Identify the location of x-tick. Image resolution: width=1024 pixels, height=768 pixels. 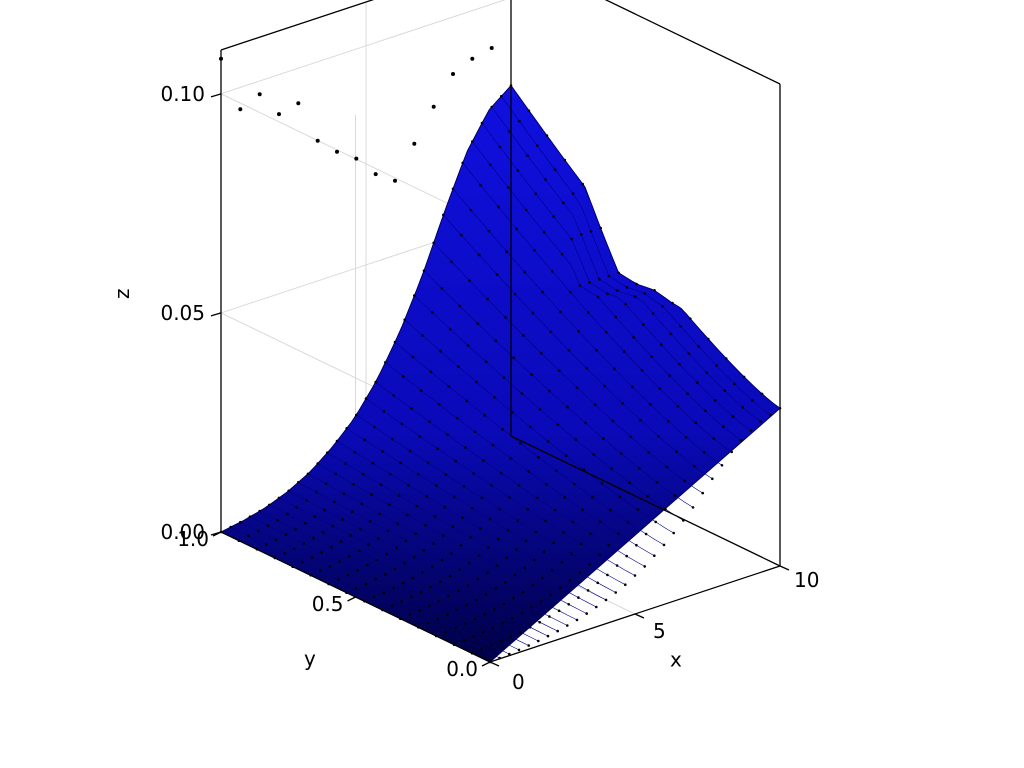
(494, 664).